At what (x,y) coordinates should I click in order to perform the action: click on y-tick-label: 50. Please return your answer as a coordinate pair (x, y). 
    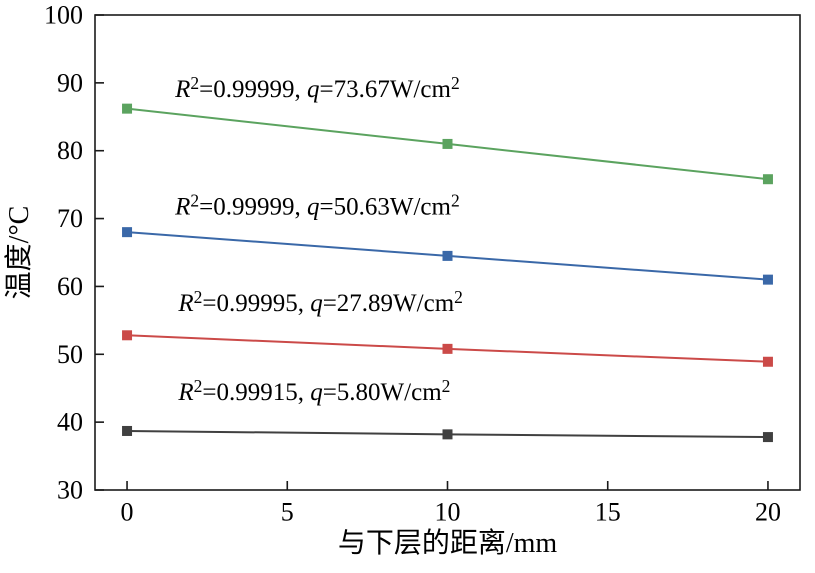
    Looking at the image, I should click on (70, 354).